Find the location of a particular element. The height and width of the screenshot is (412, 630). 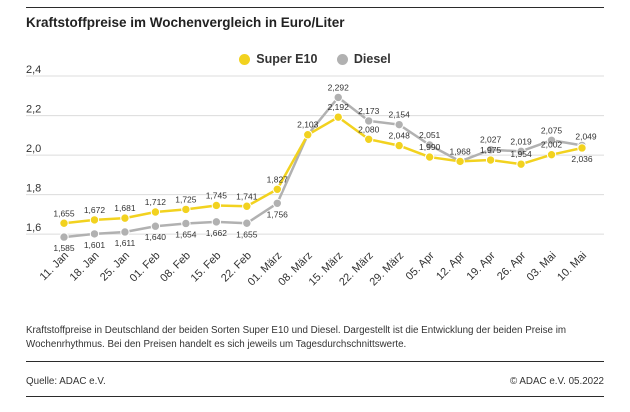

data-label-diesel: 1,662 is located at coordinates (217, 233).